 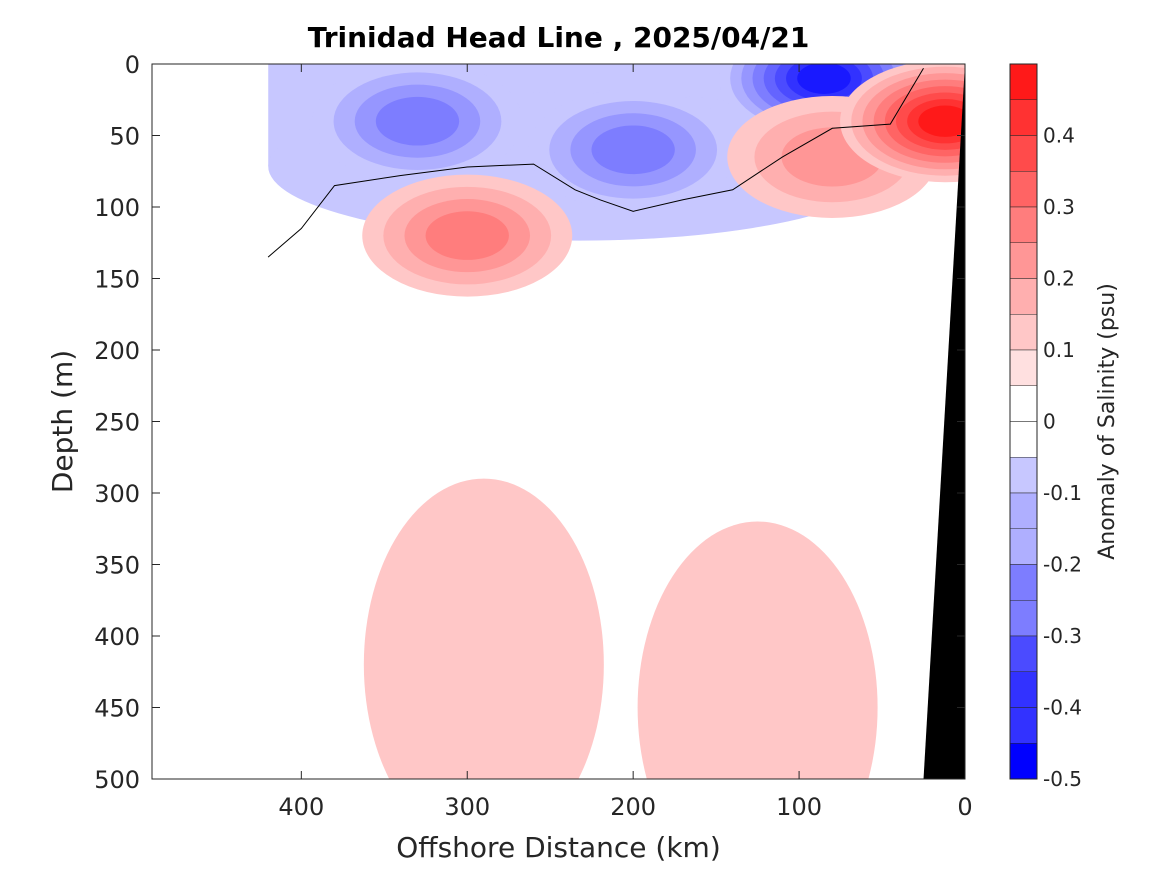 I want to click on y-tick-label: 250, so click(x=117, y=423).